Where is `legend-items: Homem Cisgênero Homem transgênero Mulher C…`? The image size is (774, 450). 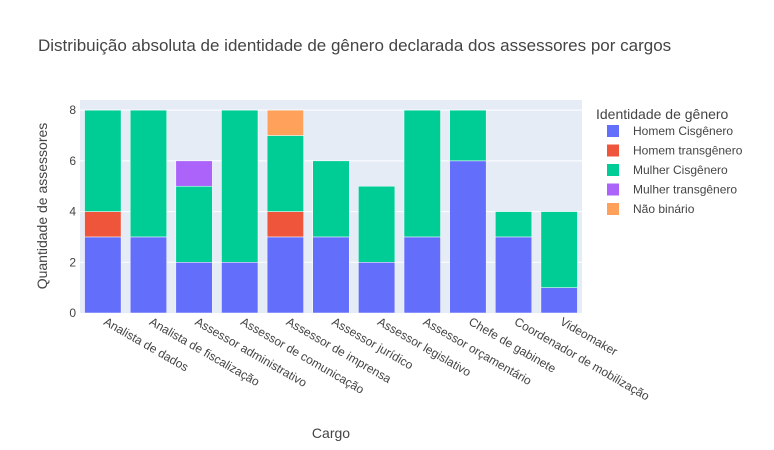 legend-items: Homem Cisgênero Homem transgênero Mulher C… is located at coordinates (675, 170).